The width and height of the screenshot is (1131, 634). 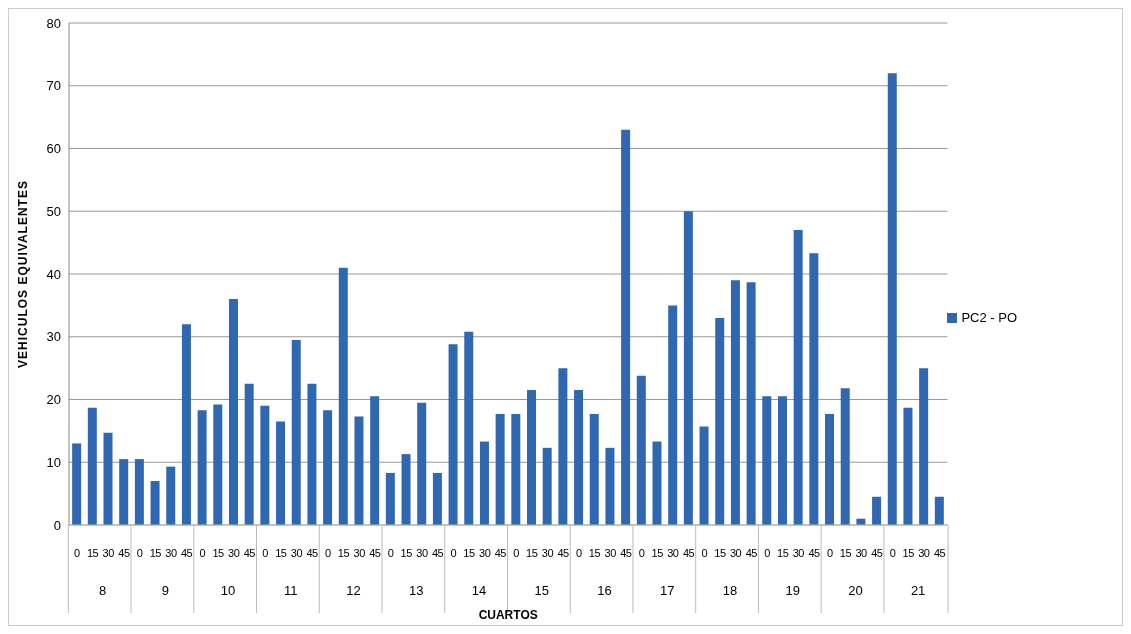 What do you see at coordinates (165, 590) in the screenshot?
I see `text: 9` at bounding box center [165, 590].